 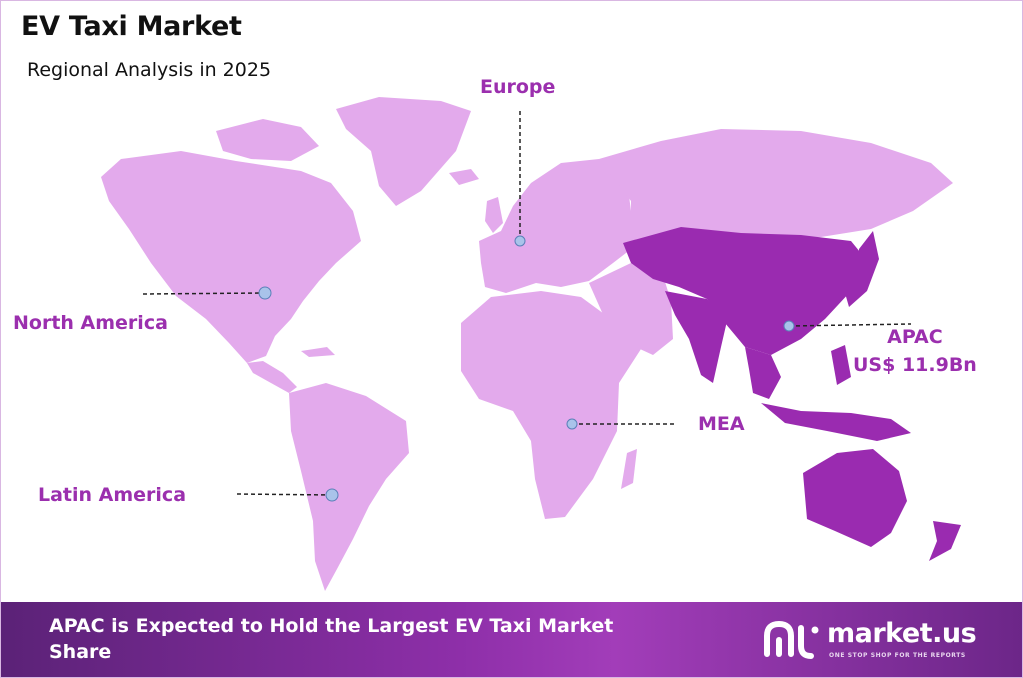 I want to click on land-north-asia, so click(x=776, y=187).